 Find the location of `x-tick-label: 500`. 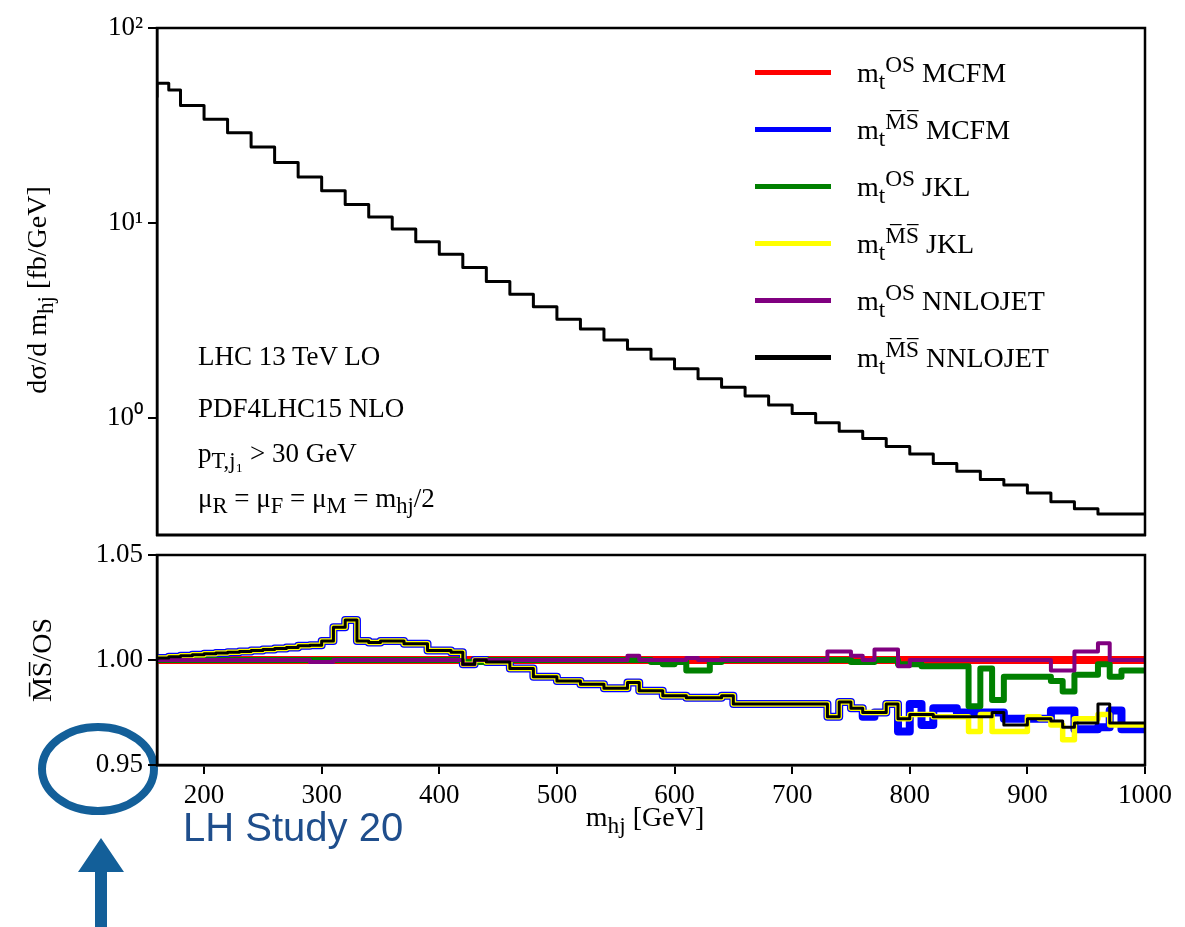

x-tick-label: 500 is located at coordinates (557, 794).